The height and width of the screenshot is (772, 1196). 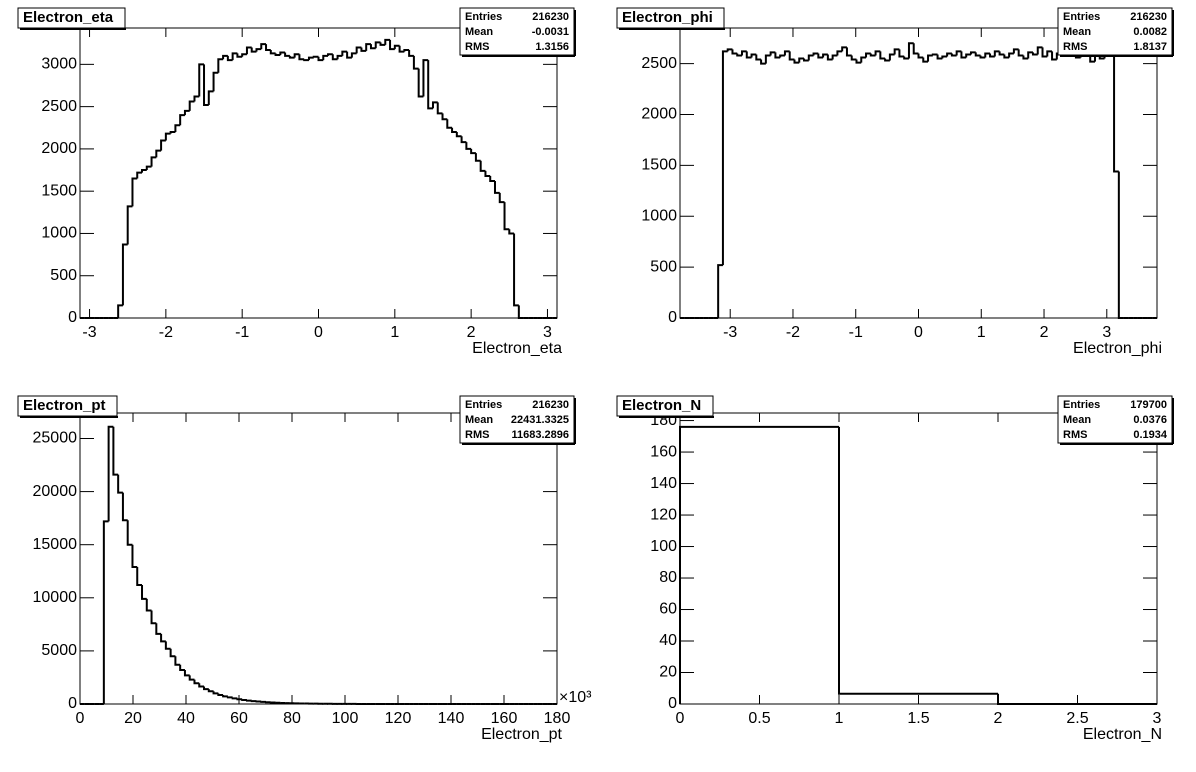 I want to click on x-tick-label: 0, so click(x=918, y=332).